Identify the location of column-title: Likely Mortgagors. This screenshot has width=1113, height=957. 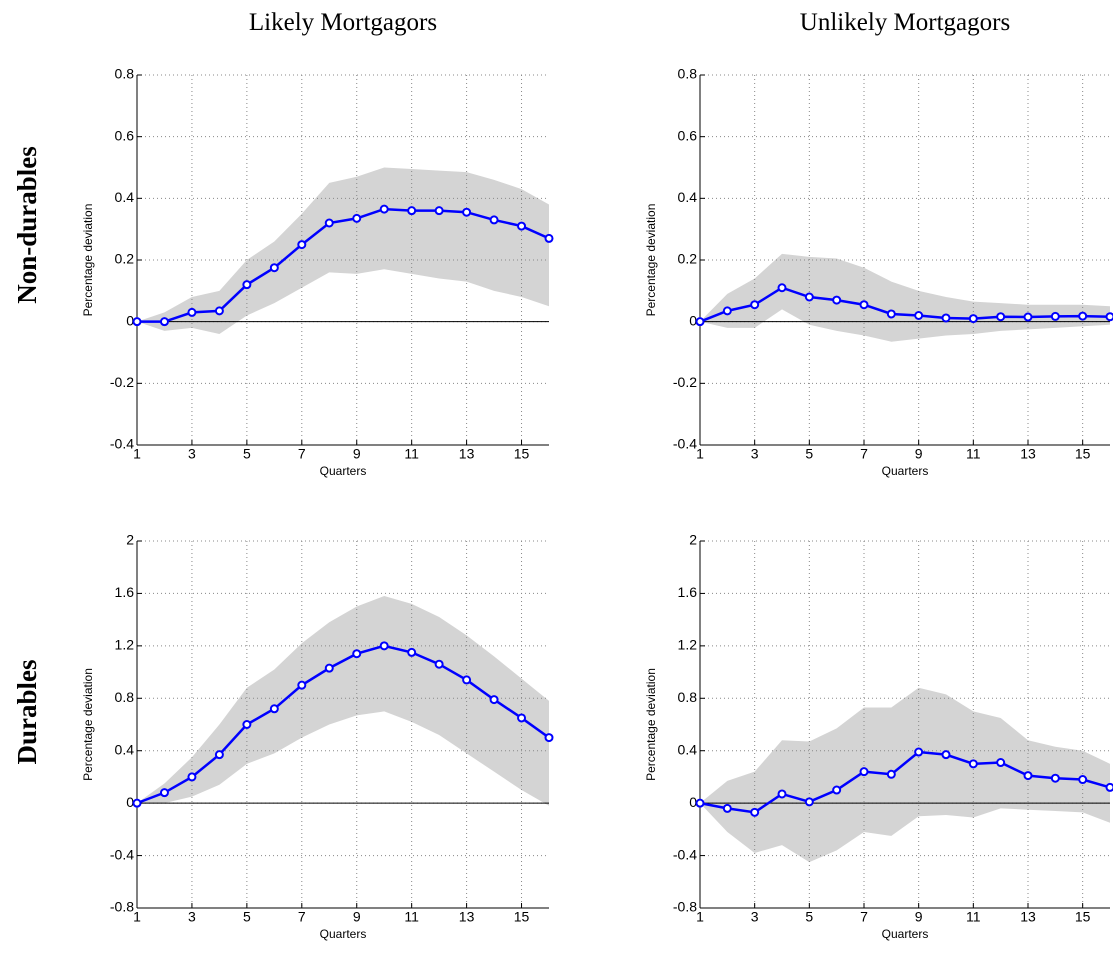
(343, 22).